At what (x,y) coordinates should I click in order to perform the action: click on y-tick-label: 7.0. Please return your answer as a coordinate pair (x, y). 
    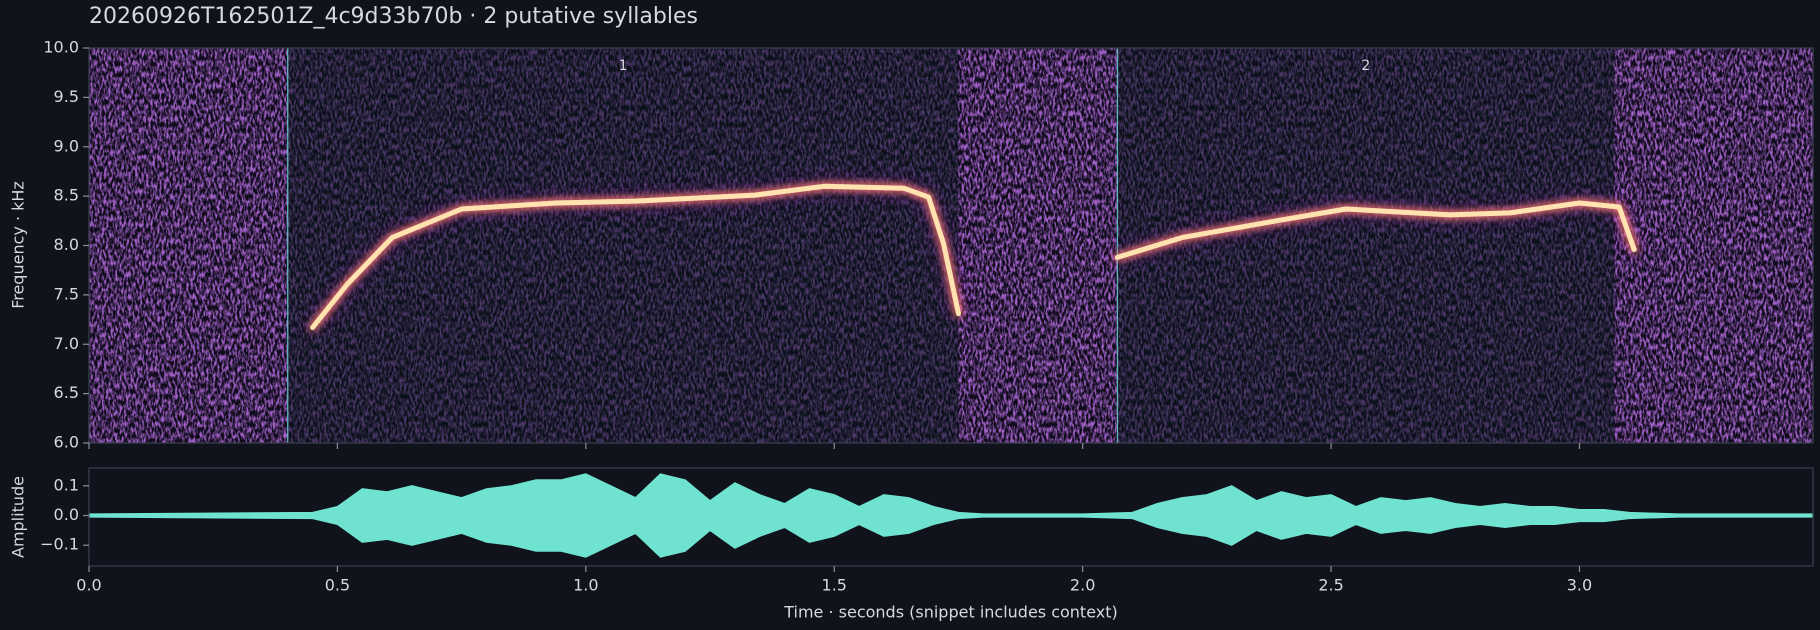
    Looking at the image, I should click on (66, 343).